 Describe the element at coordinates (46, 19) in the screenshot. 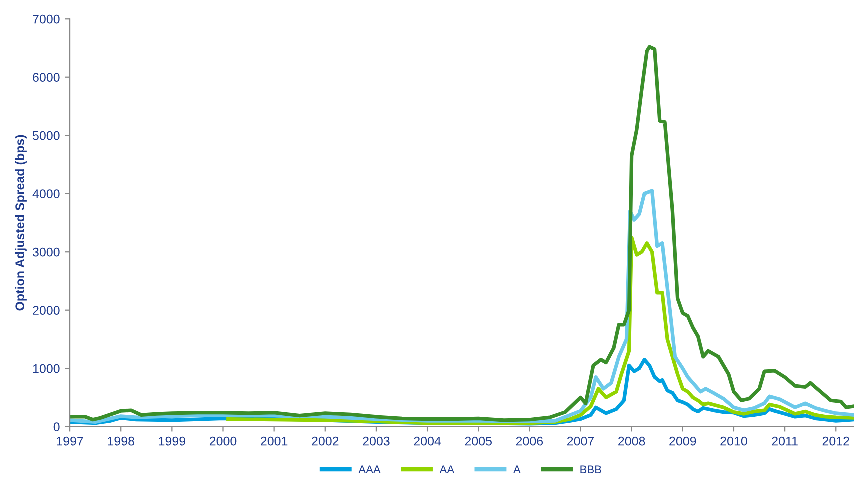

I see `y-tick-label: 7000` at that location.